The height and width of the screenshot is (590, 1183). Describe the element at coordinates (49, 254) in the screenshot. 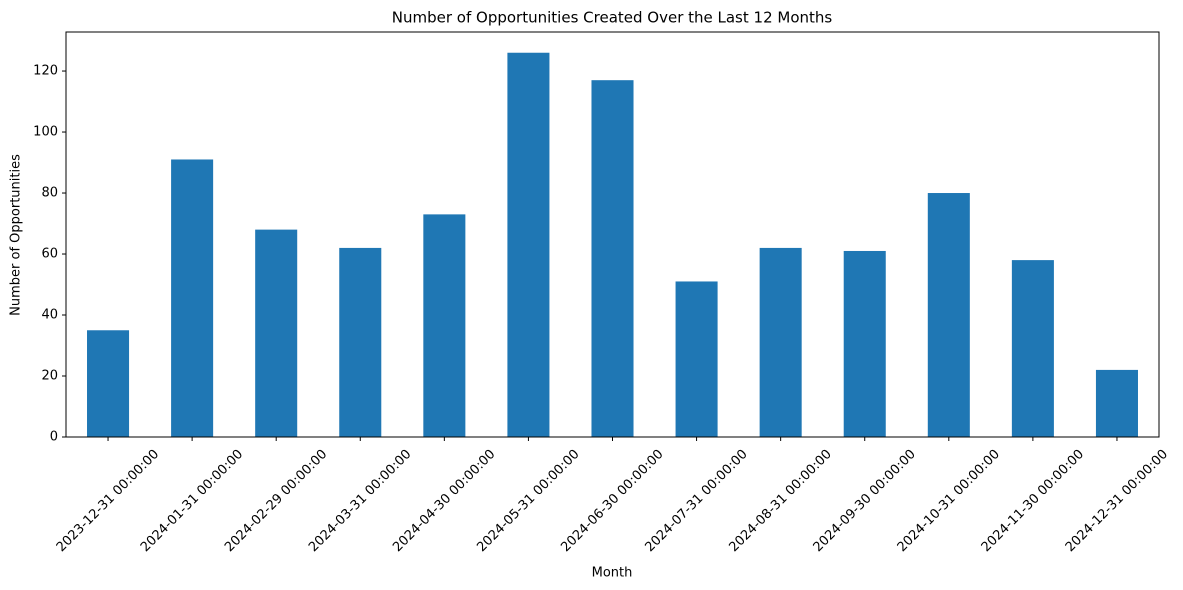

I see `y-tick-label: 60` at that location.